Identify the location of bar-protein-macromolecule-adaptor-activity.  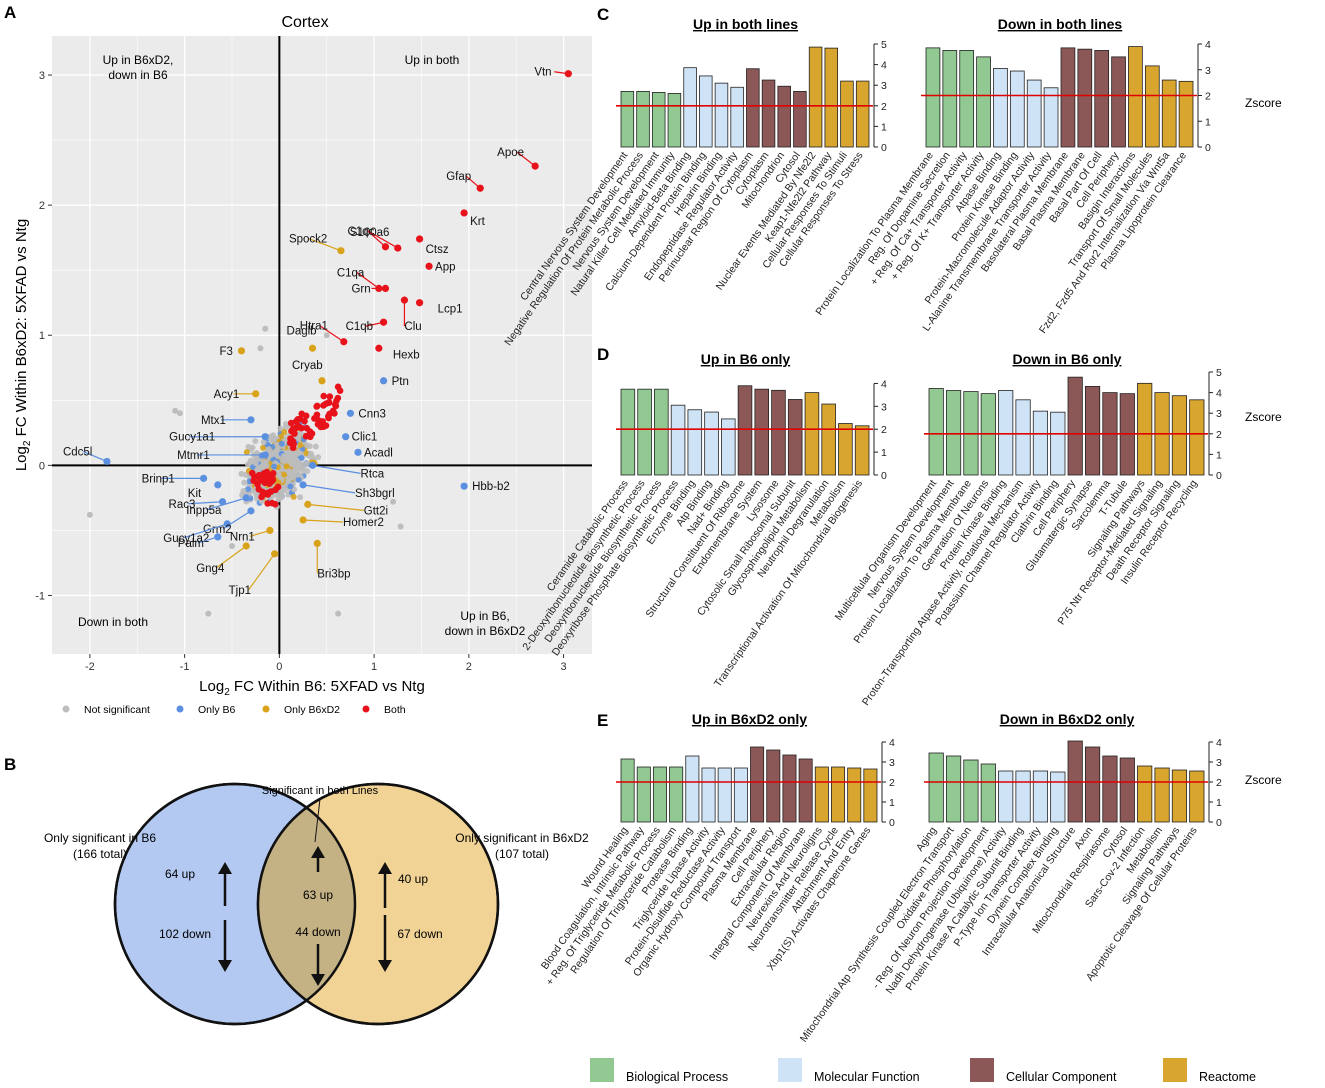
(1034, 113).